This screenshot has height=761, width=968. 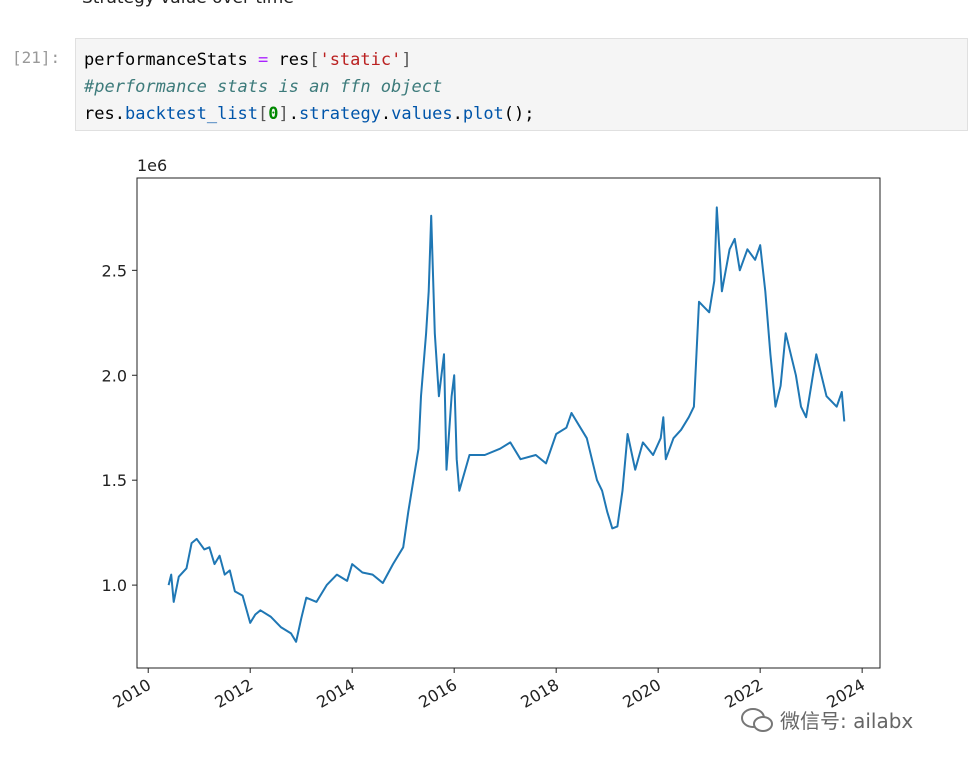 I want to click on code-token: backtest_list, so click(x=191, y=114).